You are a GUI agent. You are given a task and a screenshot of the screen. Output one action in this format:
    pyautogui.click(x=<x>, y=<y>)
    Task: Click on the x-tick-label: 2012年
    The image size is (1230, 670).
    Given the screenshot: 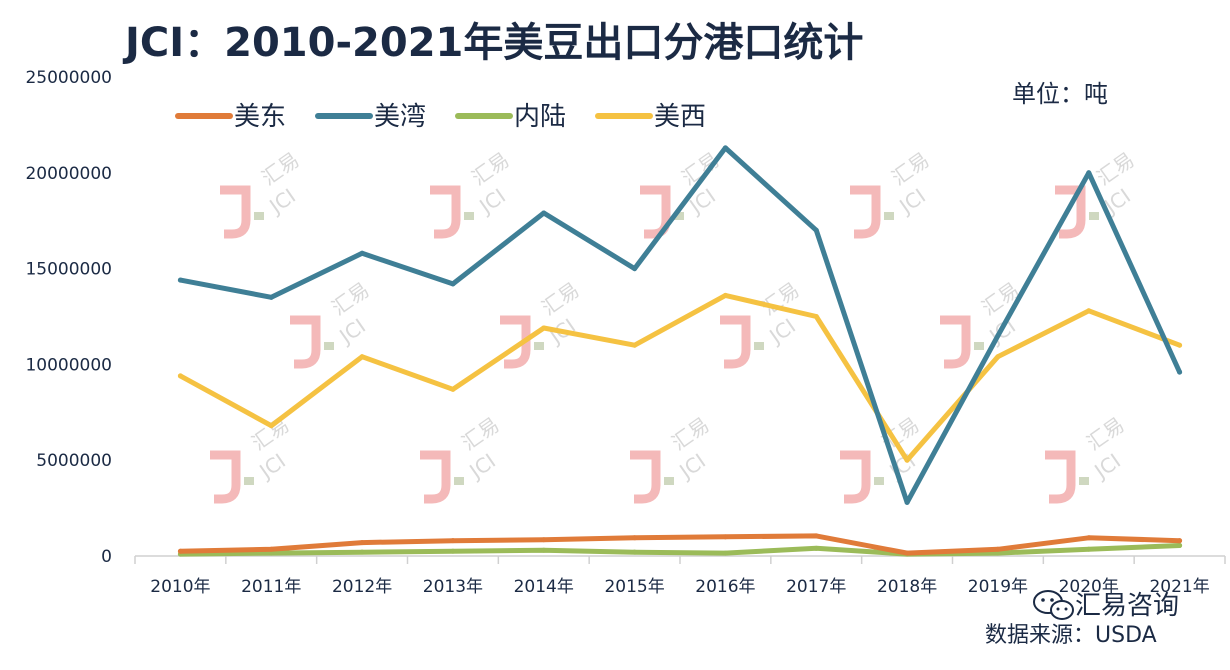 What is the action you would take?
    pyautogui.click(x=362, y=587)
    